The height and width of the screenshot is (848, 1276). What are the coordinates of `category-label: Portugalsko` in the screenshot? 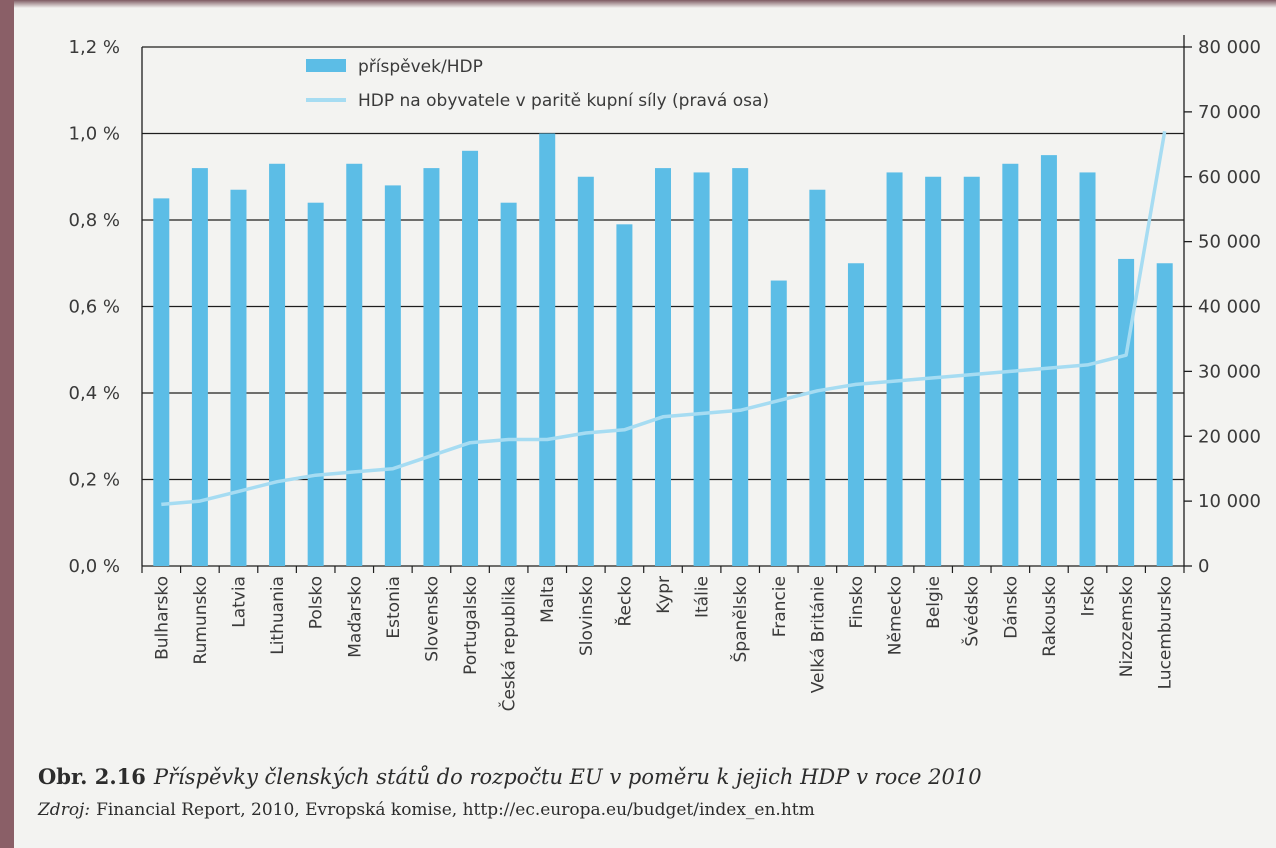 It's located at (471, 625).